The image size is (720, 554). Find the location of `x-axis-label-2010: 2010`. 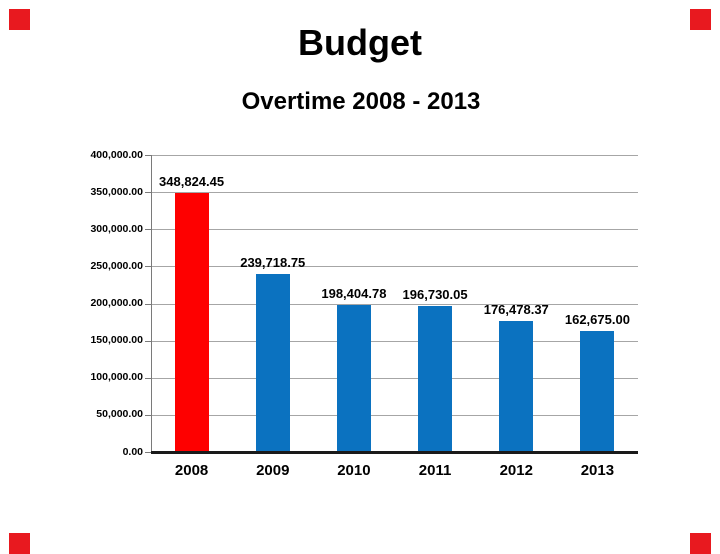

x-axis-label-2010: 2010 is located at coordinates (354, 470).